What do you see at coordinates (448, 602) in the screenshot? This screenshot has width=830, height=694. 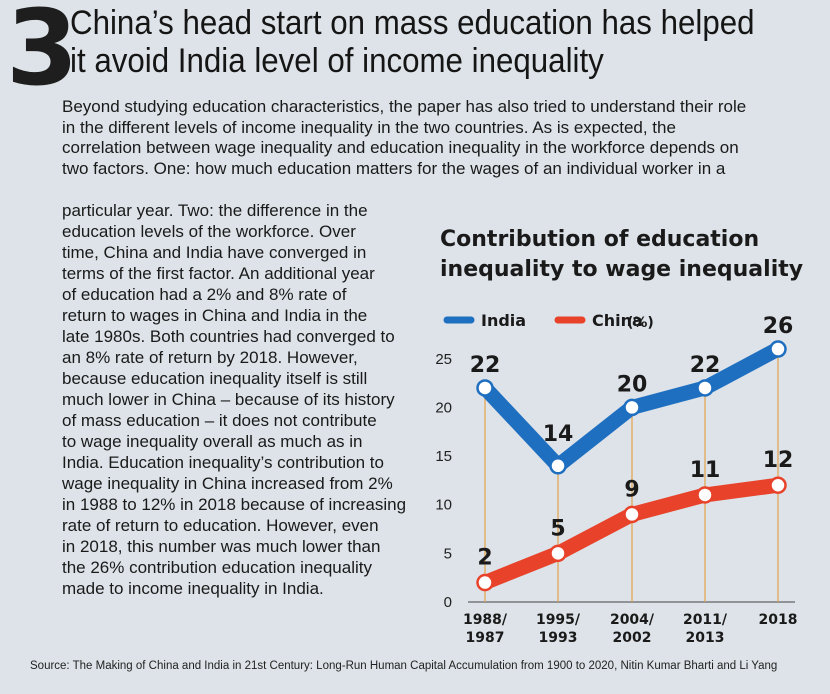 I see `y-tick-label: 0` at bounding box center [448, 602].